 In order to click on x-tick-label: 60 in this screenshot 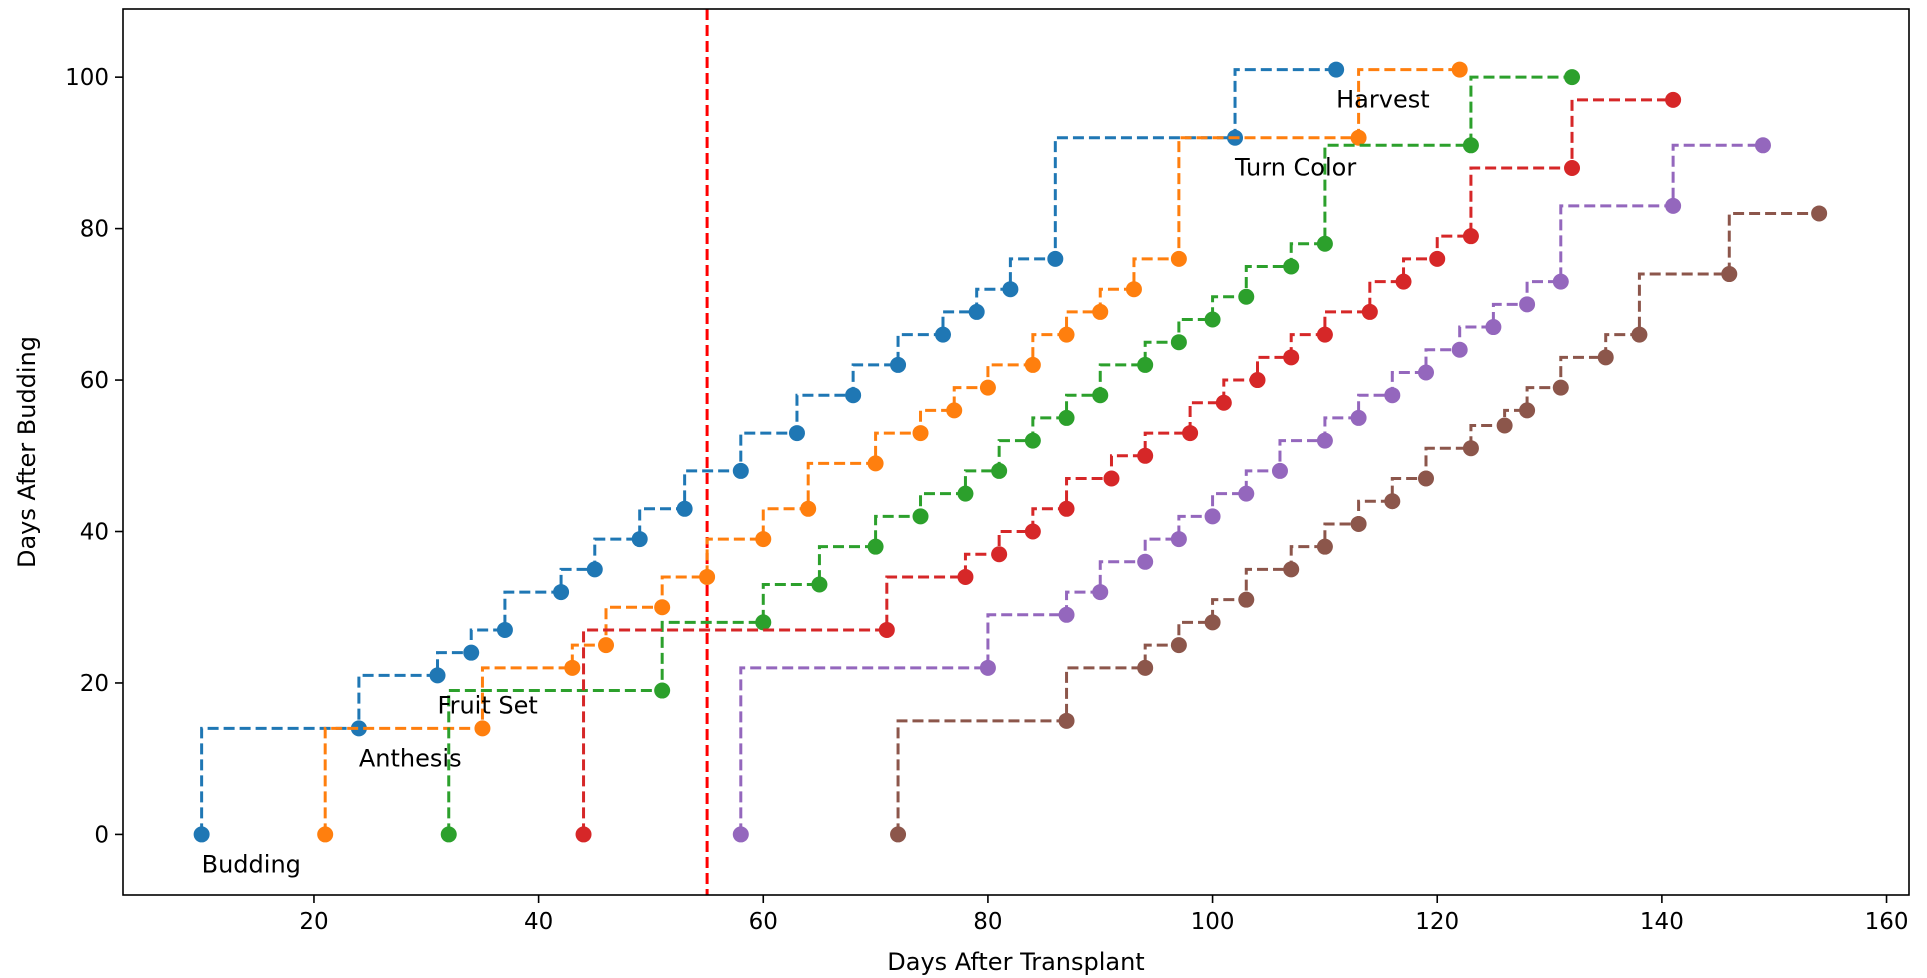, I will do `click(763, 922)`.